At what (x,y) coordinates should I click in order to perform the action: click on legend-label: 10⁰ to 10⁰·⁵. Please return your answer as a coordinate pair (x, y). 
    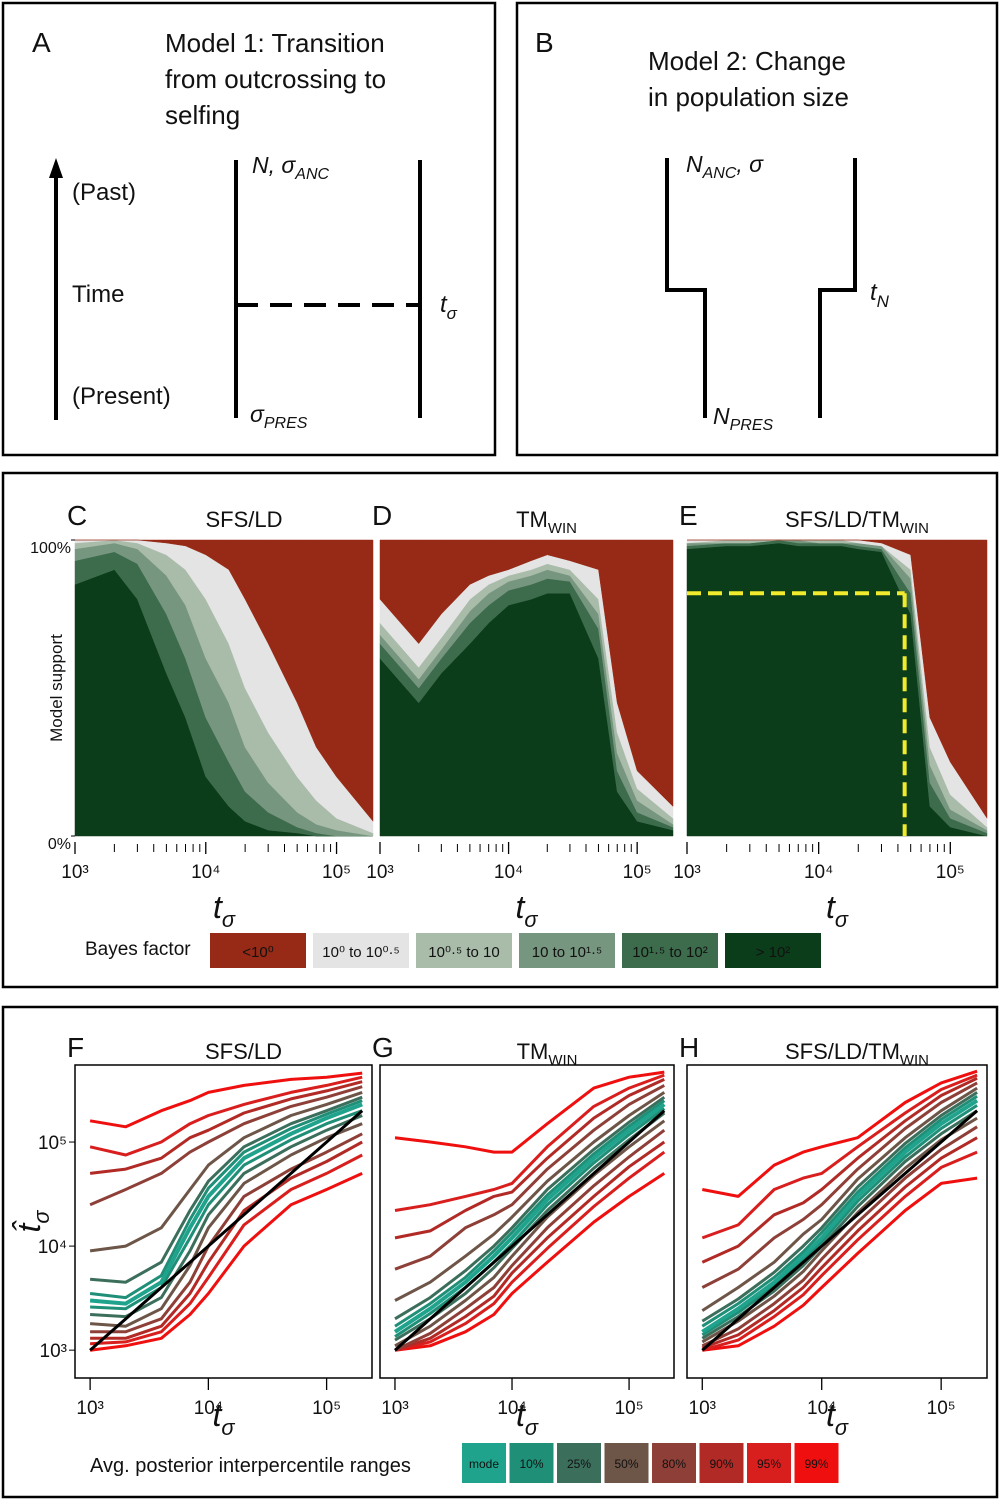
    Looking at the image, I should click on (360, 952).